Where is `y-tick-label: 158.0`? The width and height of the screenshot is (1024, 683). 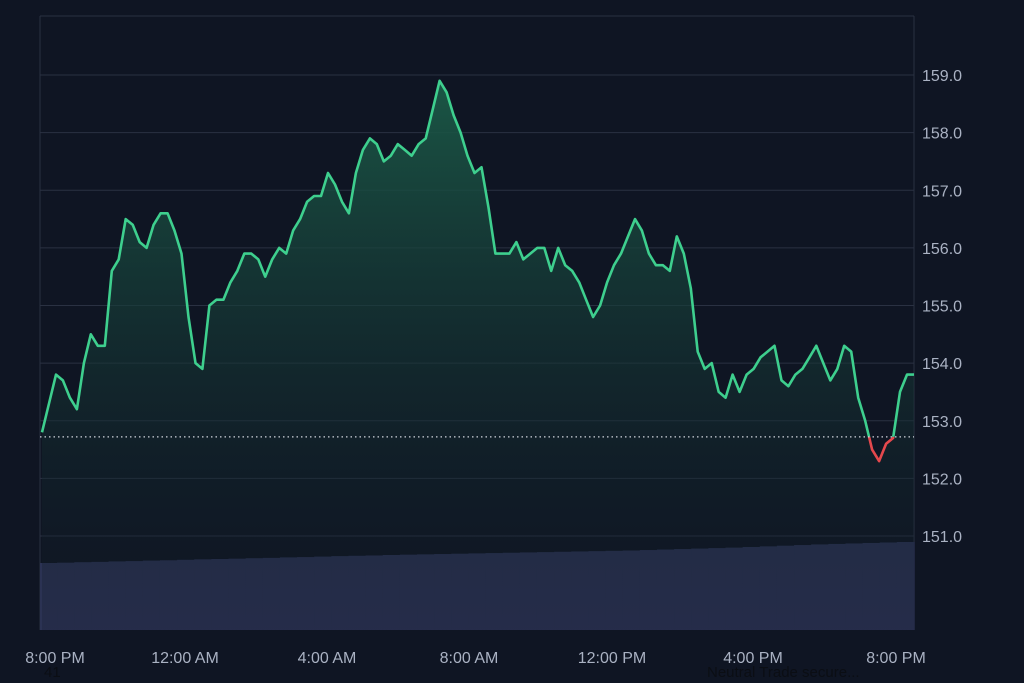 y-tick-label: 158.0 is located at coordinates (942, 134).